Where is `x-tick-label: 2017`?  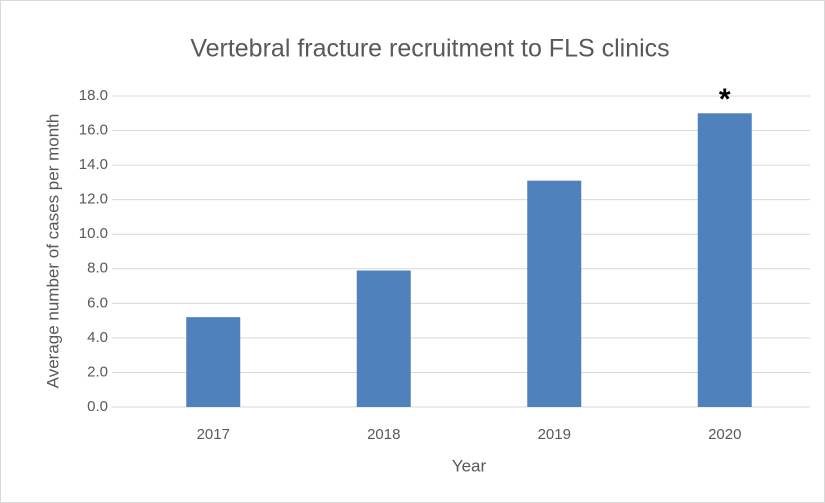
x-tick-label: 2017 is located at coordinates (213, 434).